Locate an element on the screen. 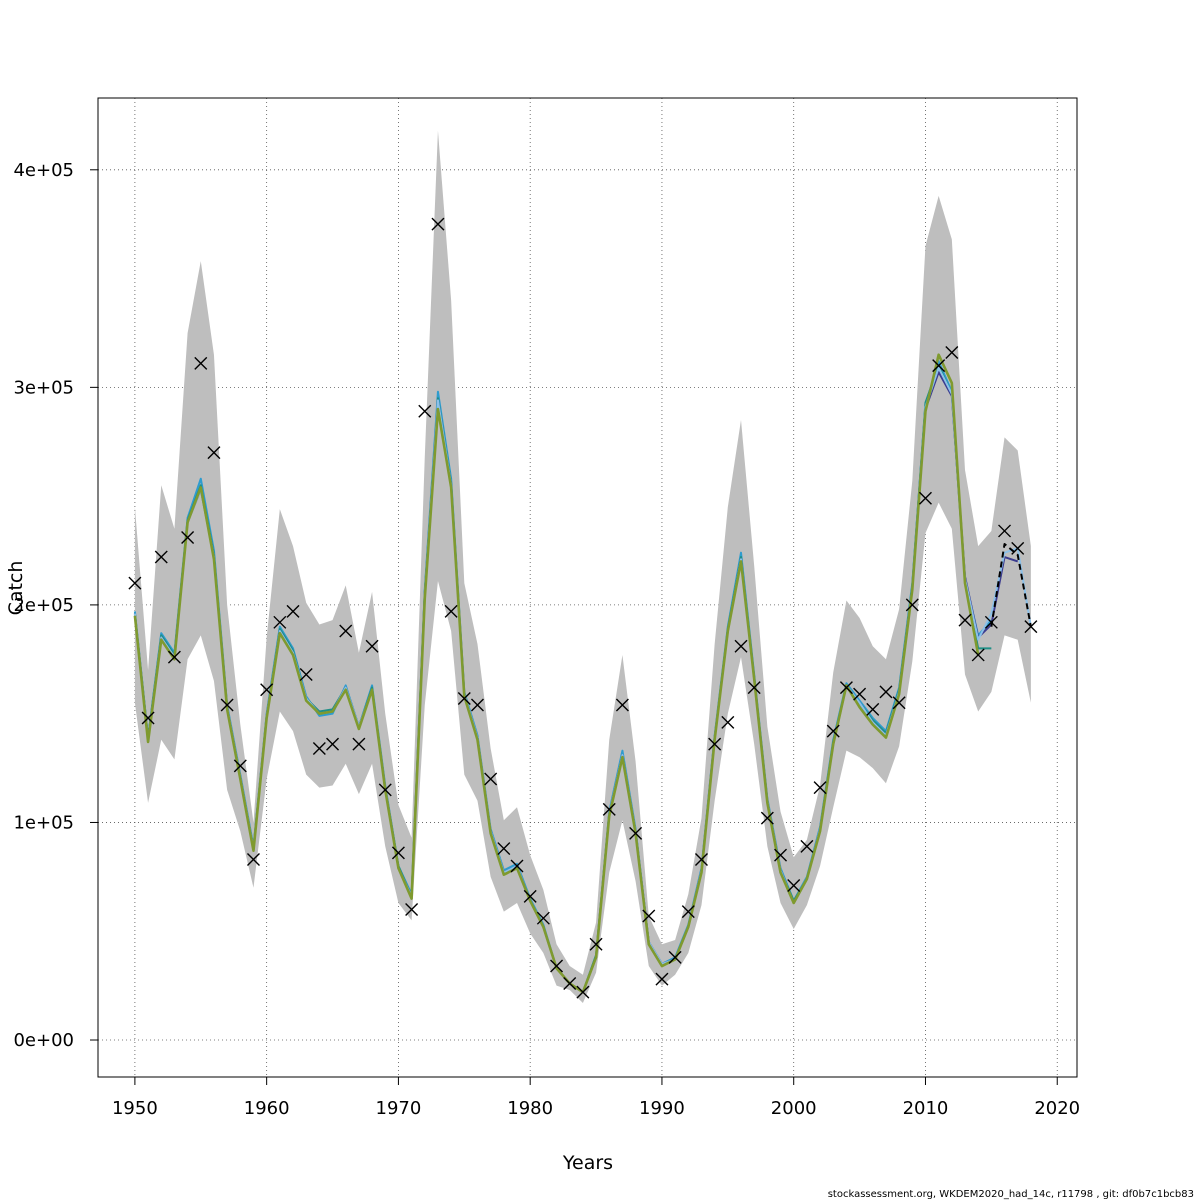  x-tick-label: 2020 is located at coordinates (1057, 1108).